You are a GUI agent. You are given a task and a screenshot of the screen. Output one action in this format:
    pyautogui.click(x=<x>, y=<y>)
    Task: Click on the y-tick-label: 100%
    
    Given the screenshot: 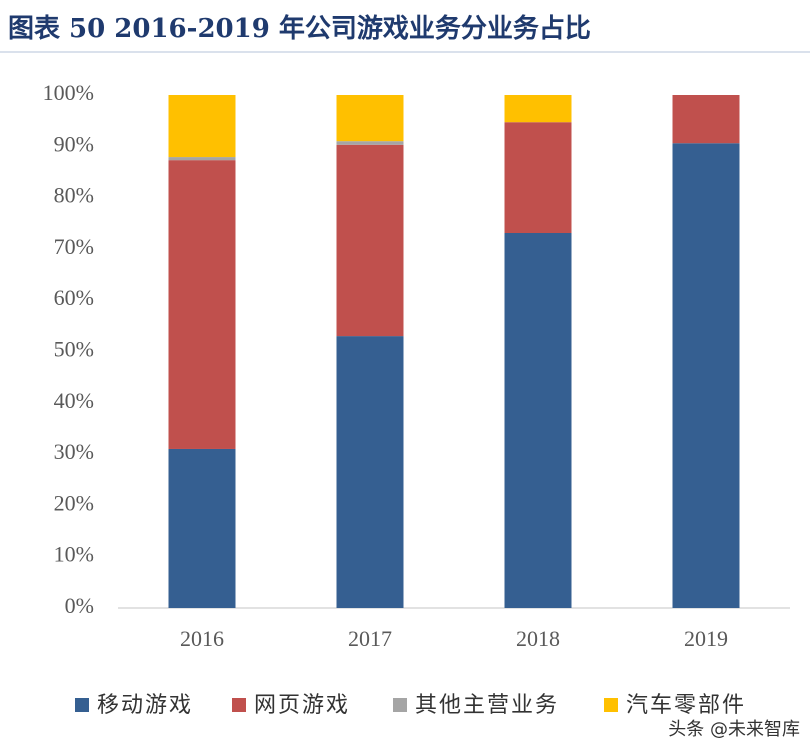 What is the action you would take?
    pyautogui.click(x=68, y=92)
    